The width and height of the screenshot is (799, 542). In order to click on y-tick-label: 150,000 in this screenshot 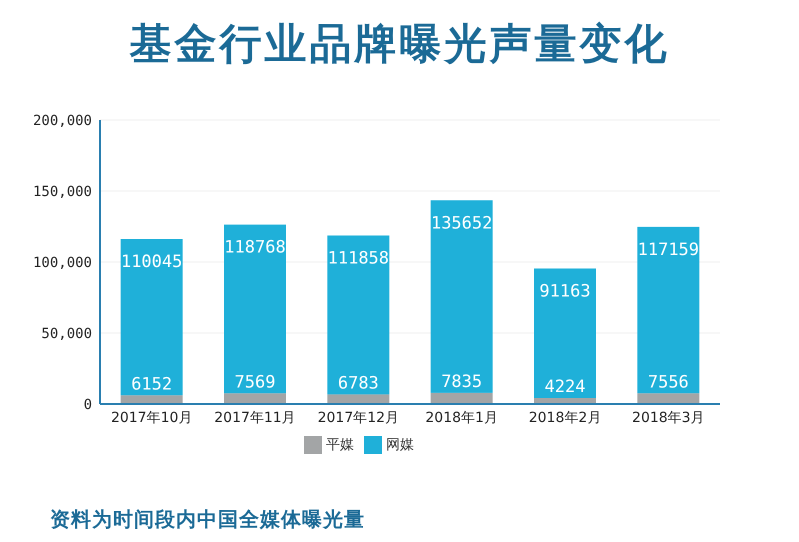, I will do `click(62, 192)`.